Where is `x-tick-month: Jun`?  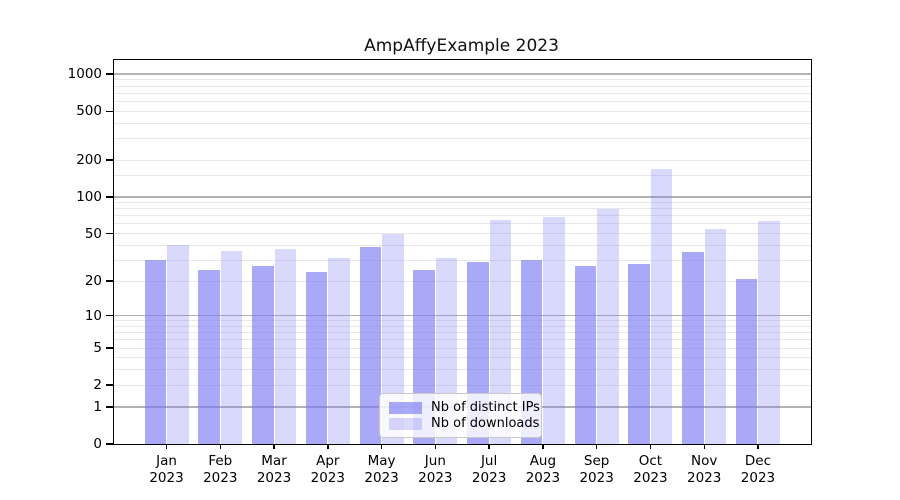
x-tick-month: Jun is located at coordinates (435, 461).